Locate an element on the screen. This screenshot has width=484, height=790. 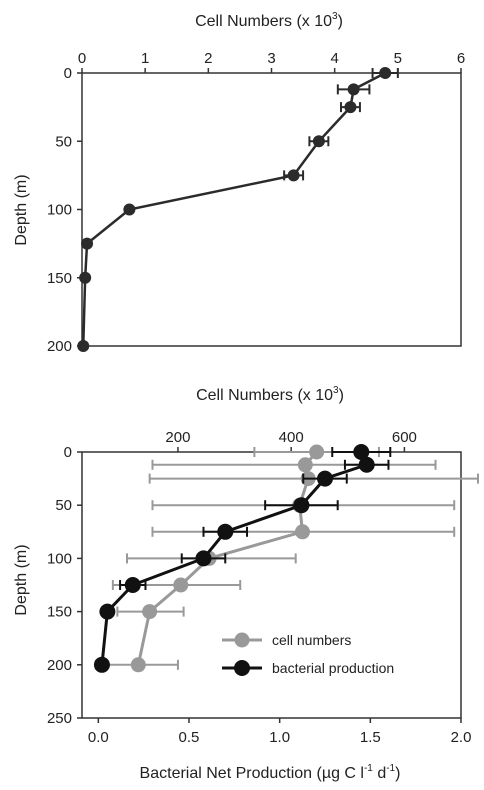
top-panel-y-tick-label: 200 is located at coordinates (59, 346).